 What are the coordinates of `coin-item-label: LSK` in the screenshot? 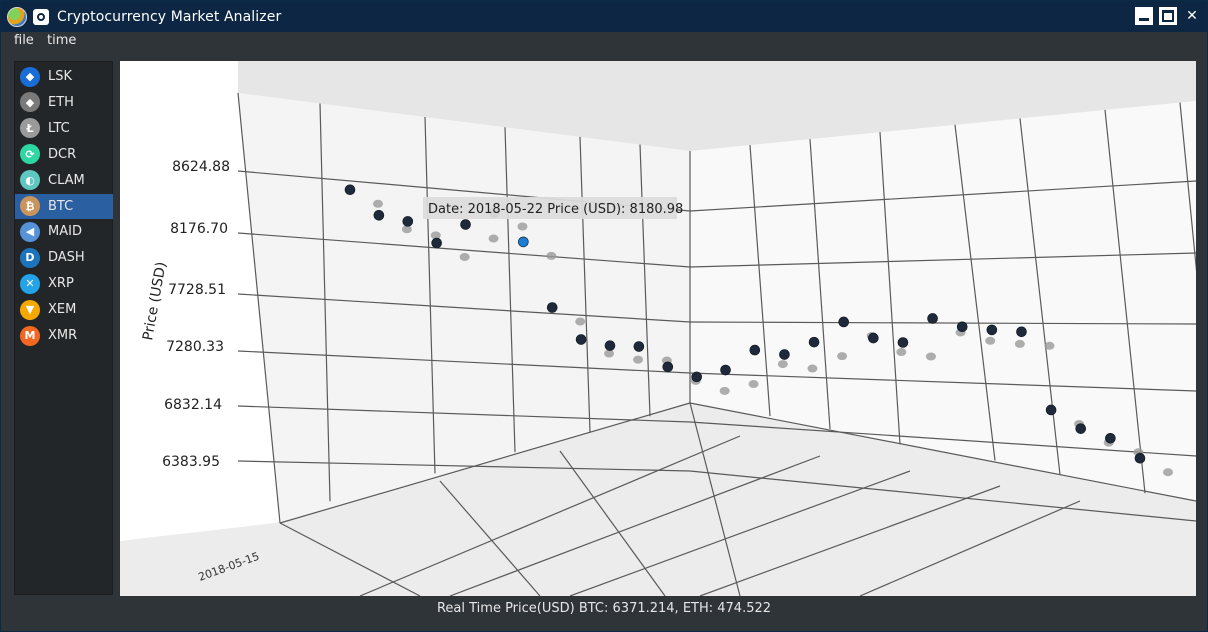 It's located at (60, 76).